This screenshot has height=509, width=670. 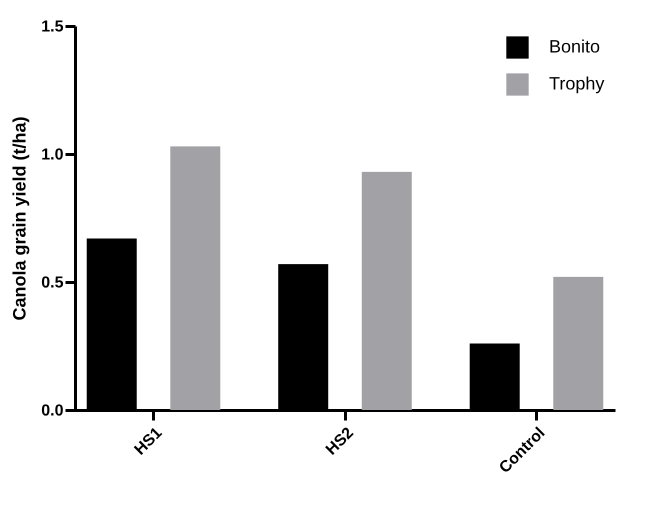 I want to click on y-tick-label: 0.5, so click(x=52, y=283).